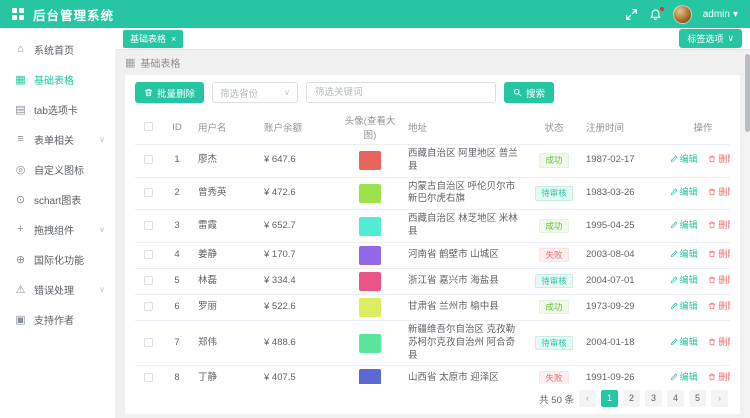  What do you see at coordinates (517, 92) in the screenshot?
I see `search-icon` at bounding box center [517, 92].